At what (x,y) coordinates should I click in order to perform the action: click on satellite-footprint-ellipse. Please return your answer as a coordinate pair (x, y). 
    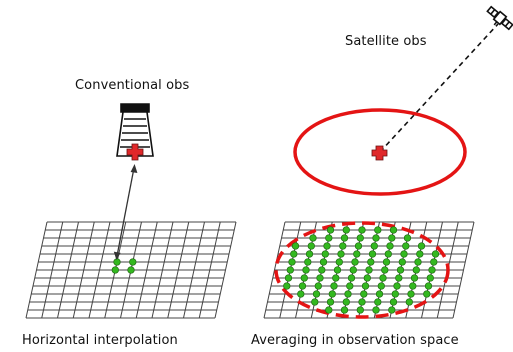
    Looking at the image, I should click on (380, 152).